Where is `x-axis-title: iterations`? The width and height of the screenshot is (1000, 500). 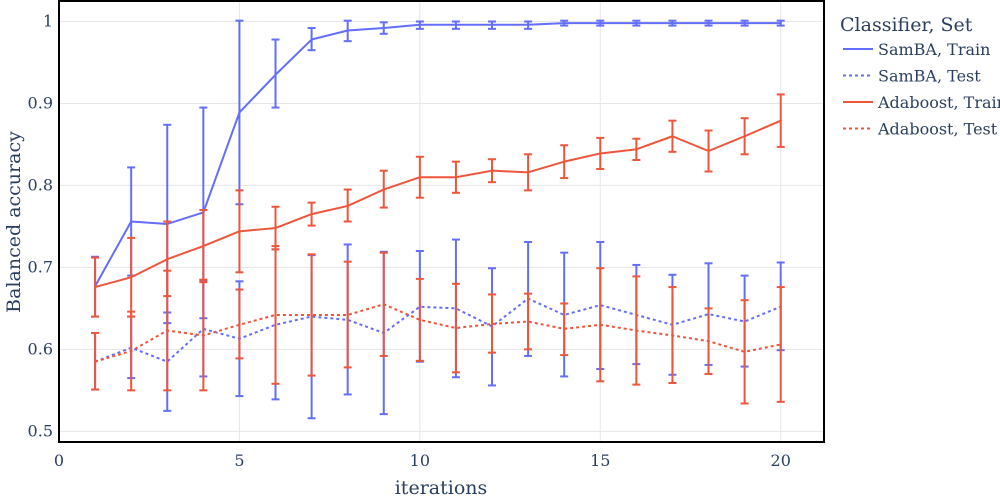 x-axis-title: iterations is located at coordinates (441, 488).